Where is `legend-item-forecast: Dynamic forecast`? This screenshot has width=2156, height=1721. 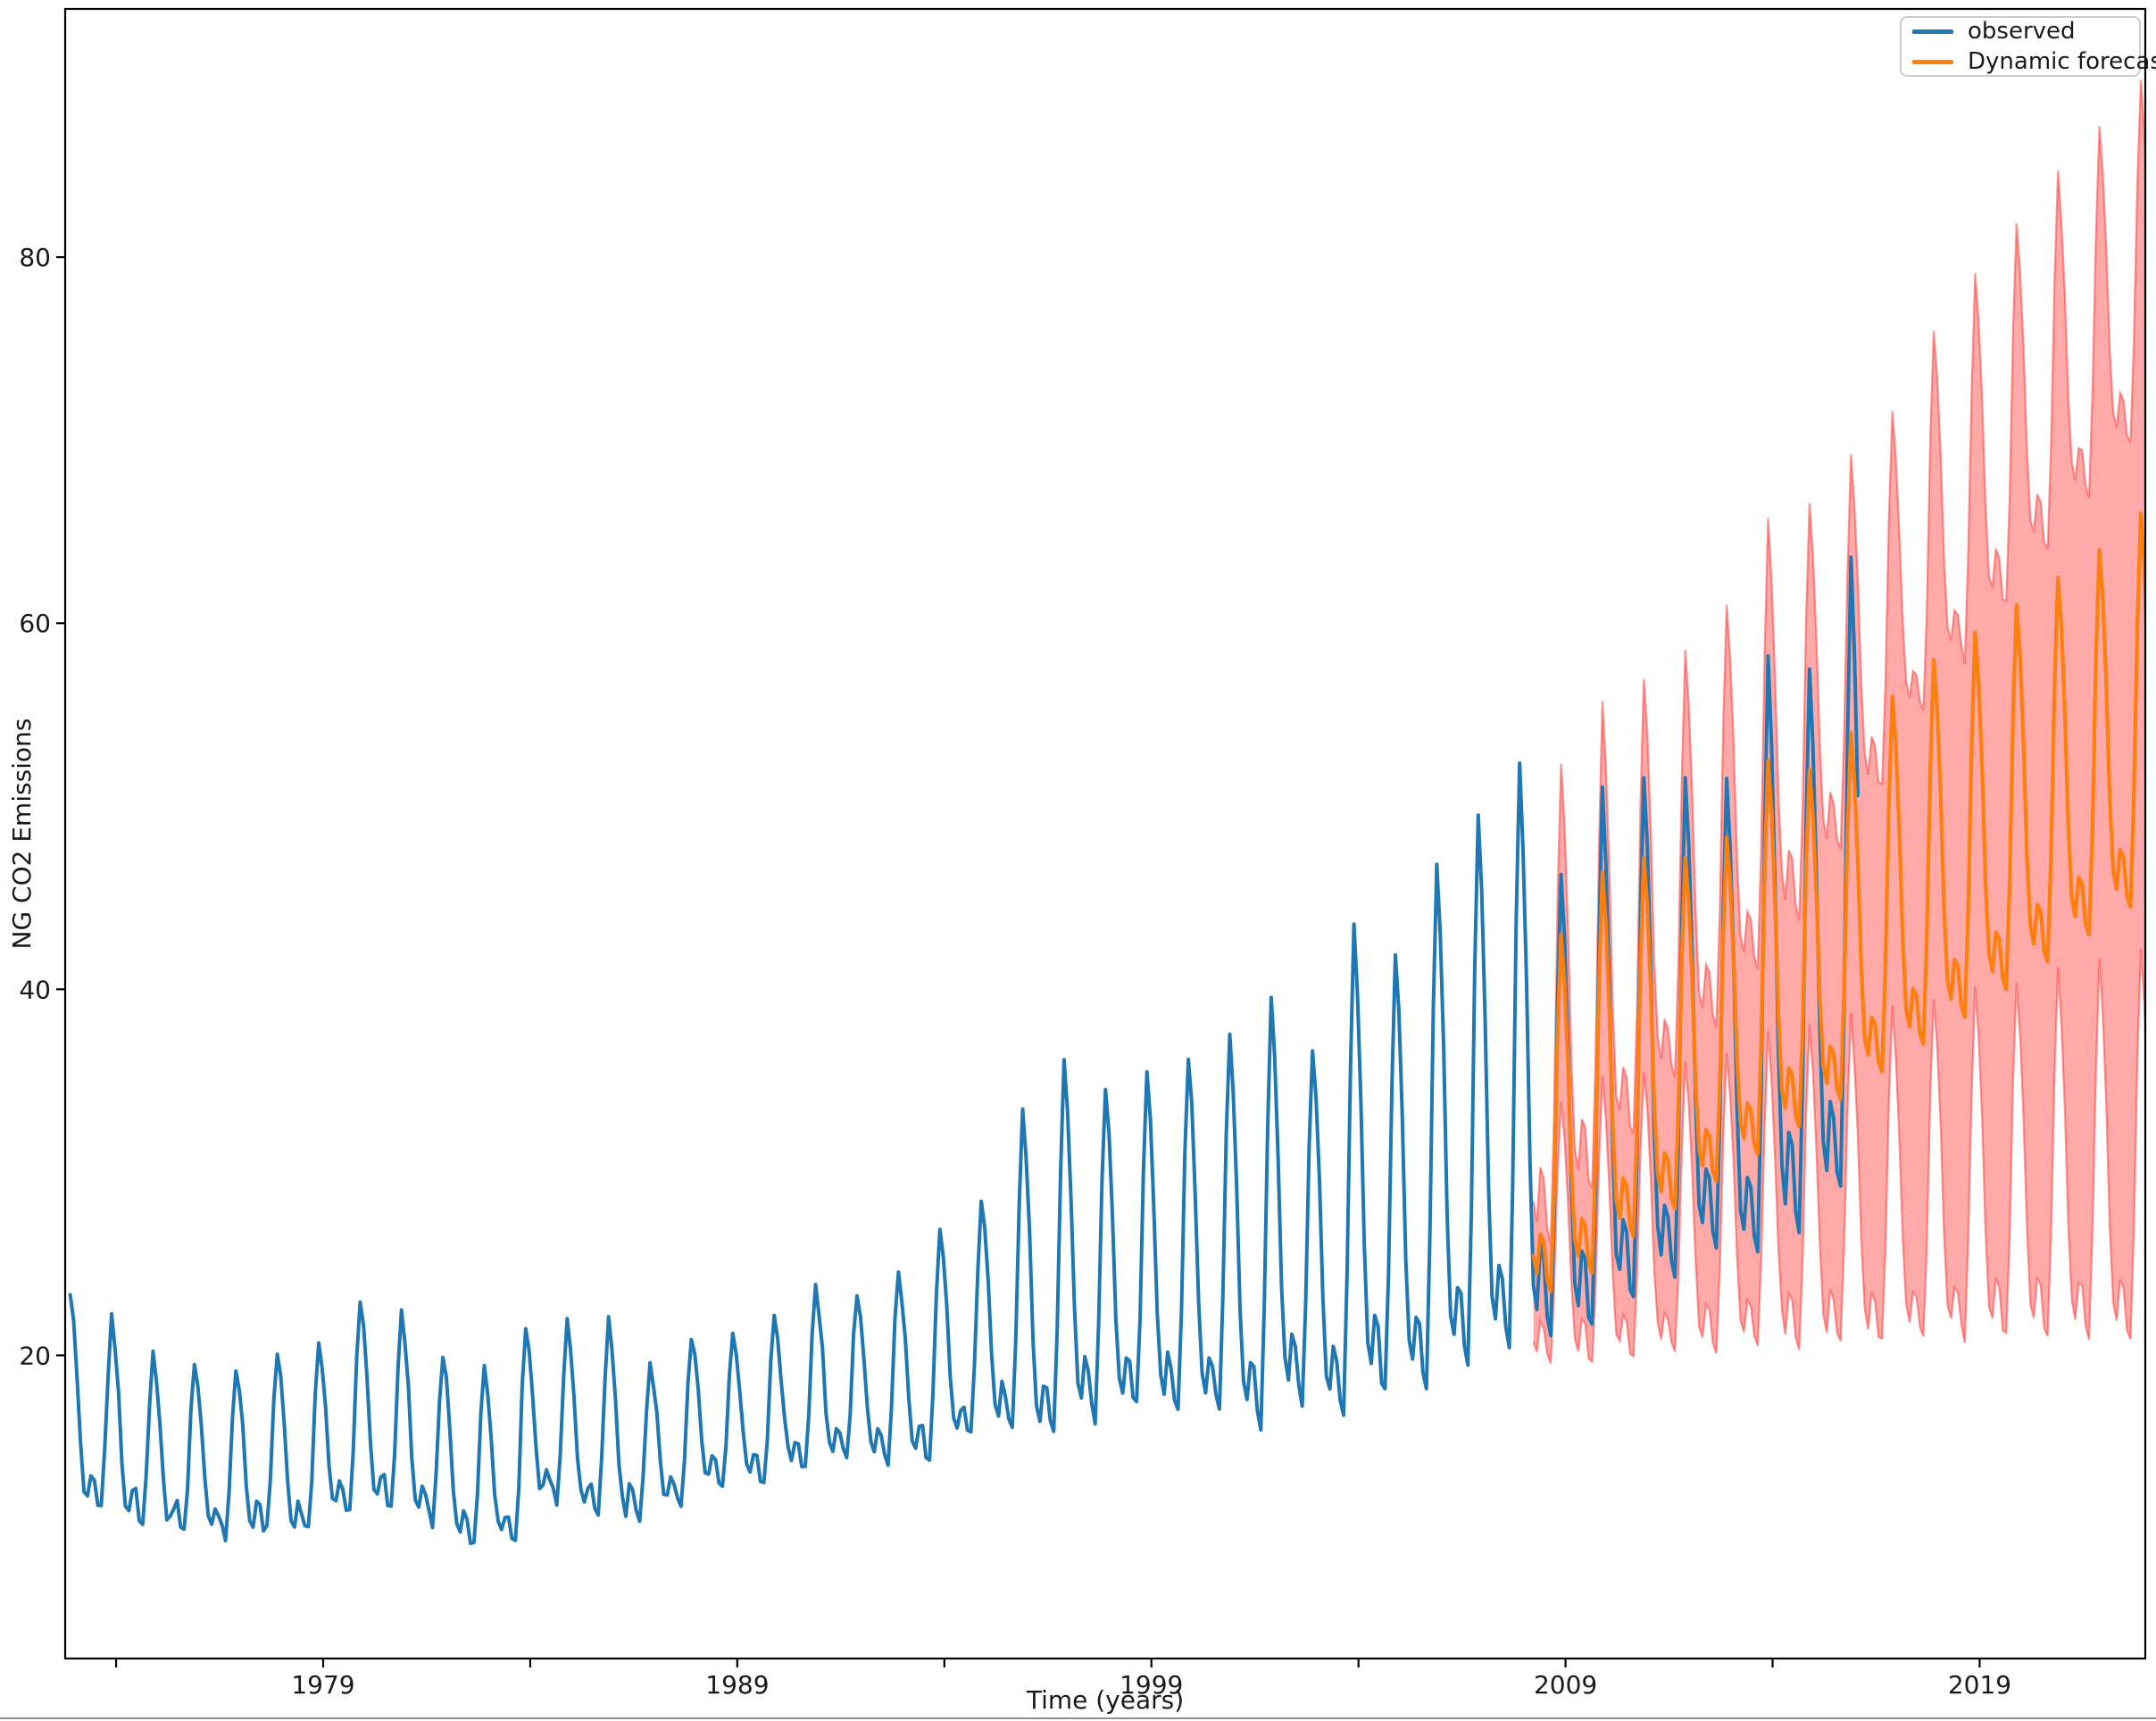
legend-item-forecast: Dynamic forecast is located at coordinates (2034, 61).